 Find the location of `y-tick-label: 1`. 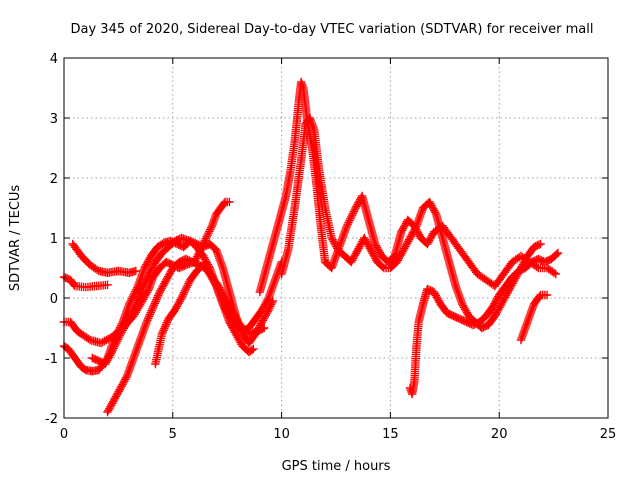

y-tick-label: 1 is located at coordinates (54, 239).